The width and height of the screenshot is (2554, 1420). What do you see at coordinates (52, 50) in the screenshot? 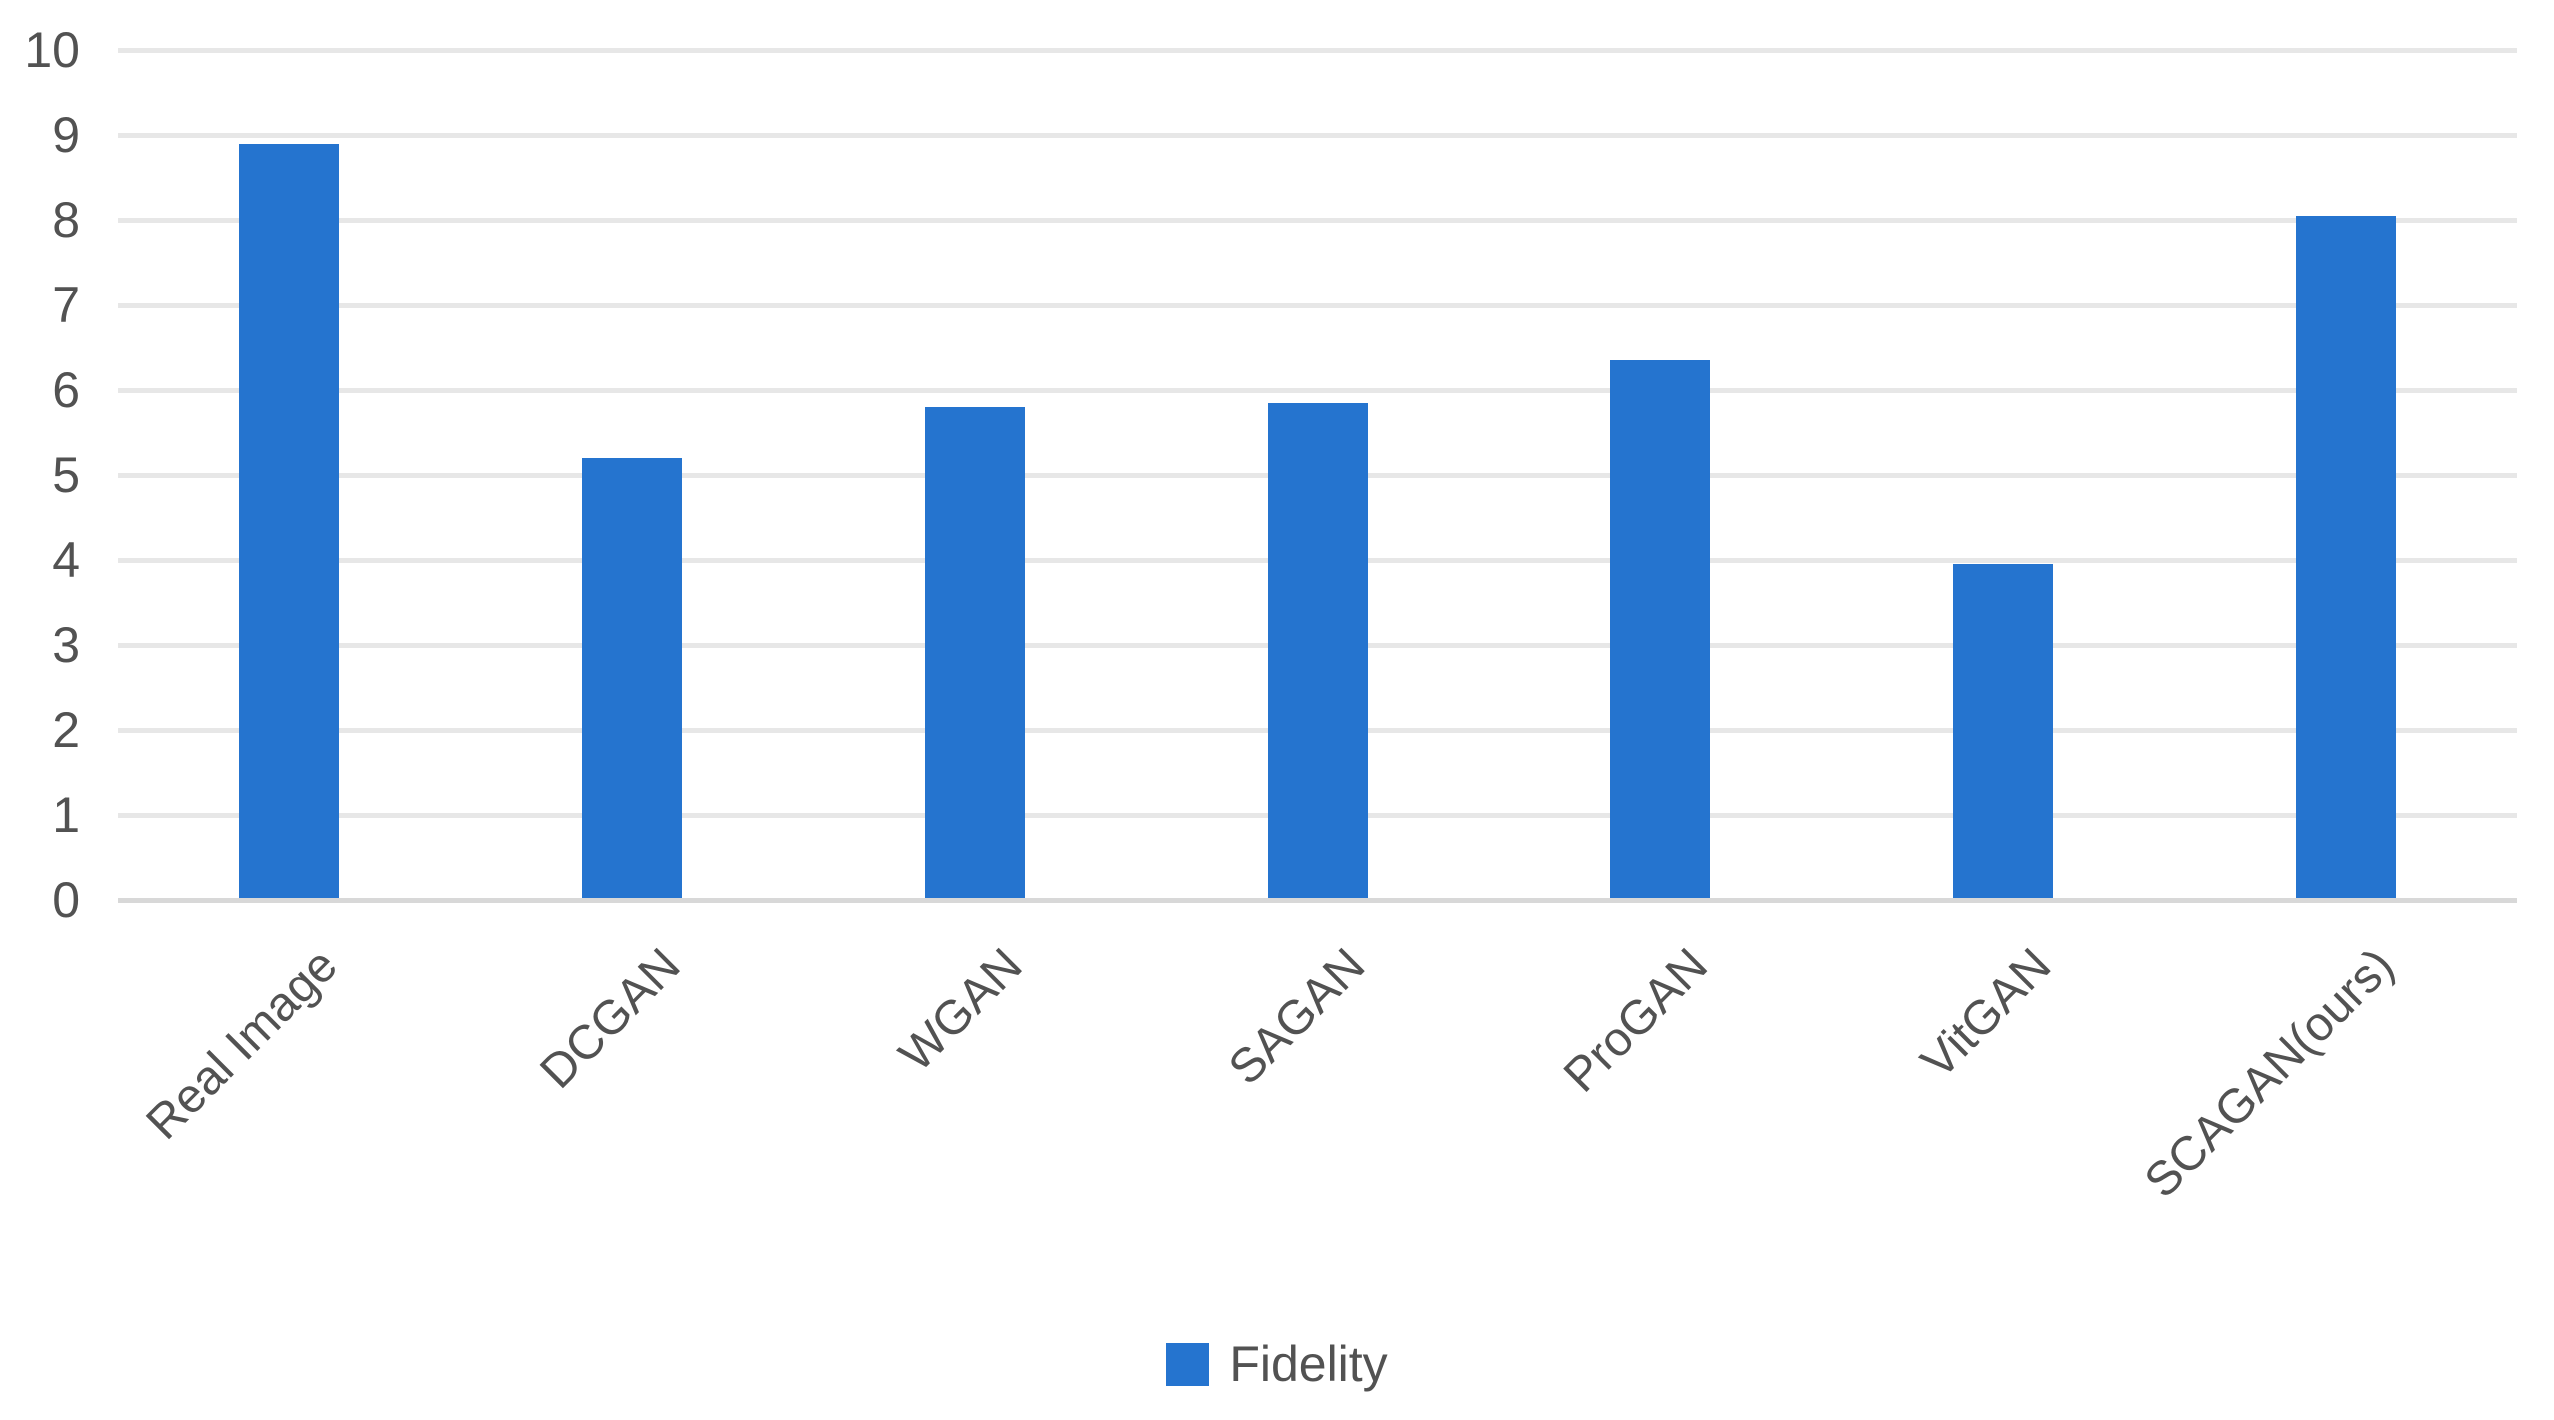
I see `y-axis-tick-label: 10` at bounding box center [52, 50].